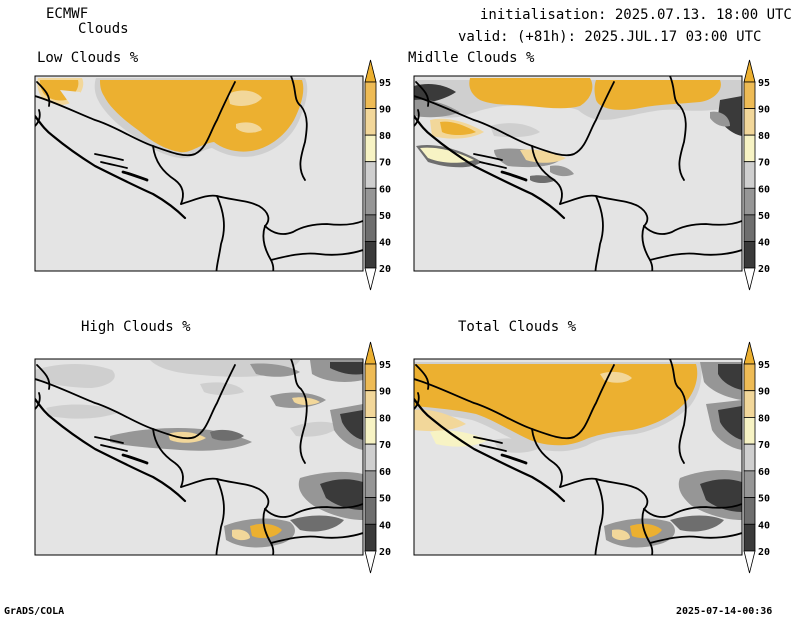  I want to click on panel-low-clouds, so click(199, 173).